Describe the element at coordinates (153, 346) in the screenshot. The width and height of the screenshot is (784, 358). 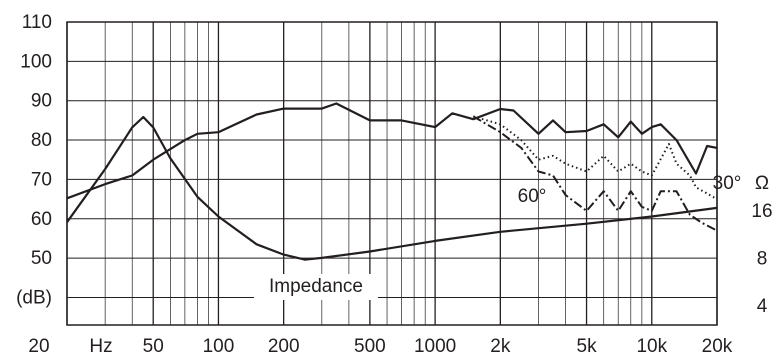
I see `x-tick-label: 50` at that location.